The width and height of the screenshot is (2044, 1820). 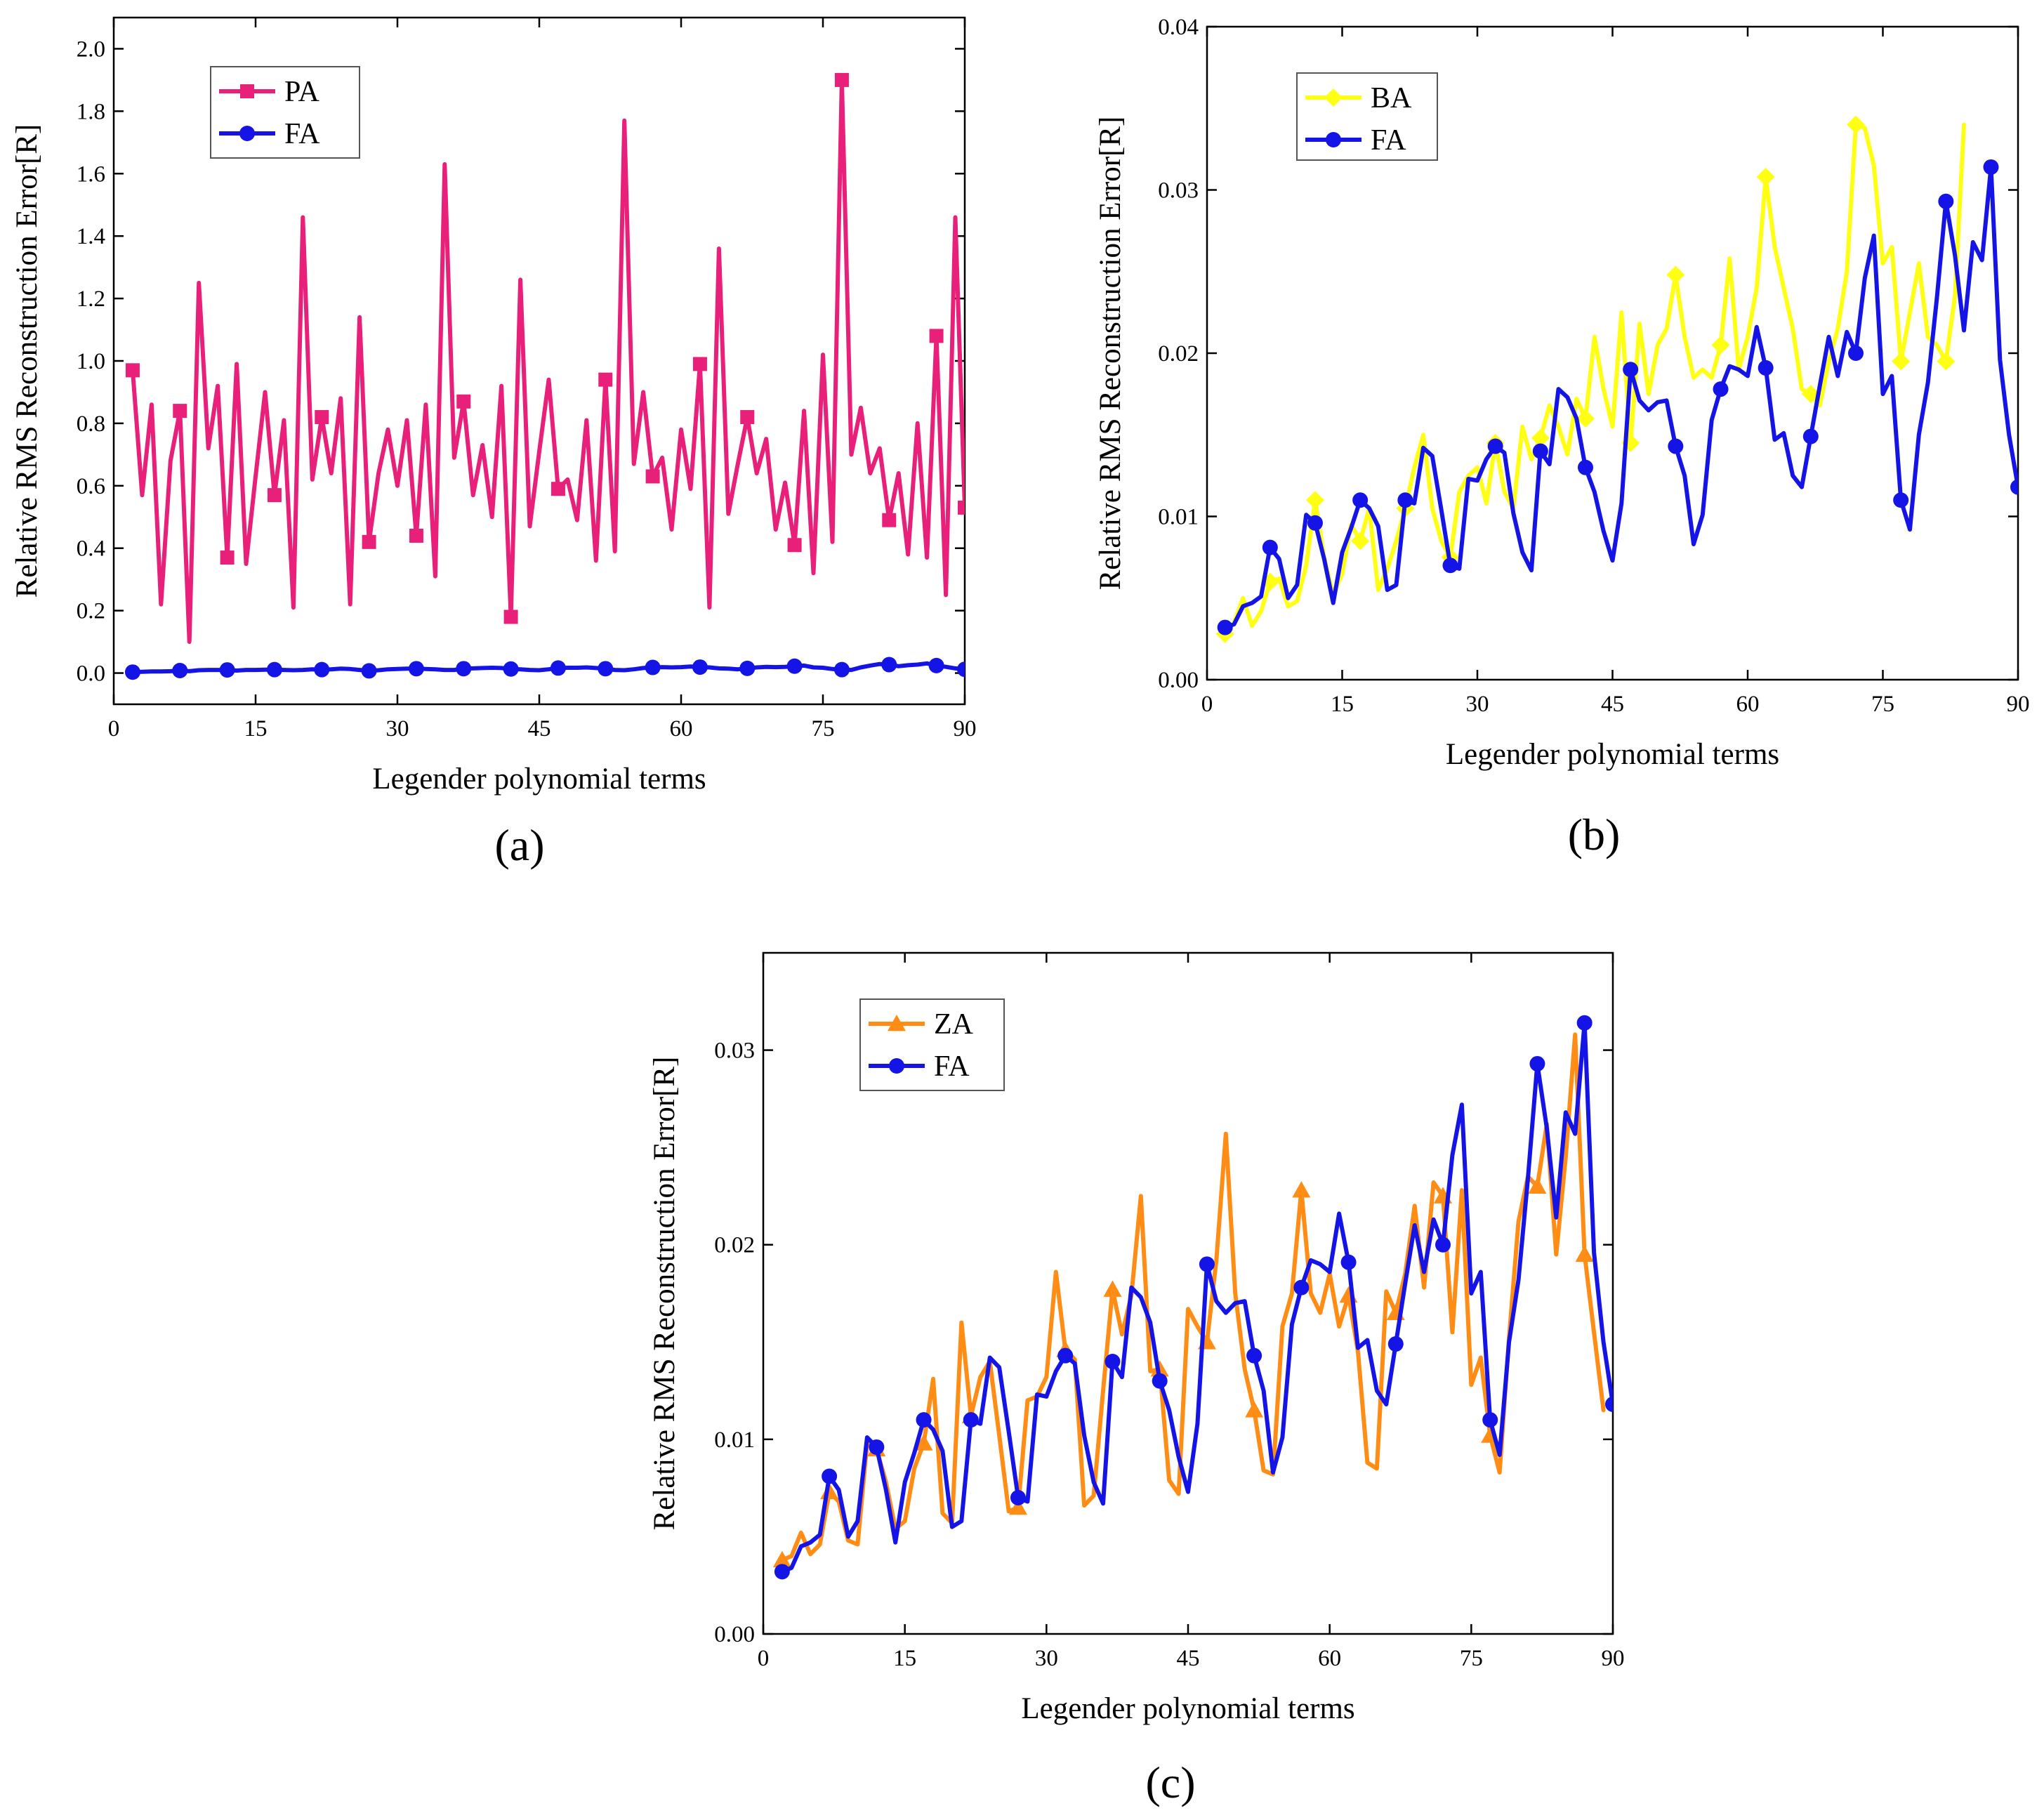 I want to click on panel-label: (a), so click(x=519, y=845).